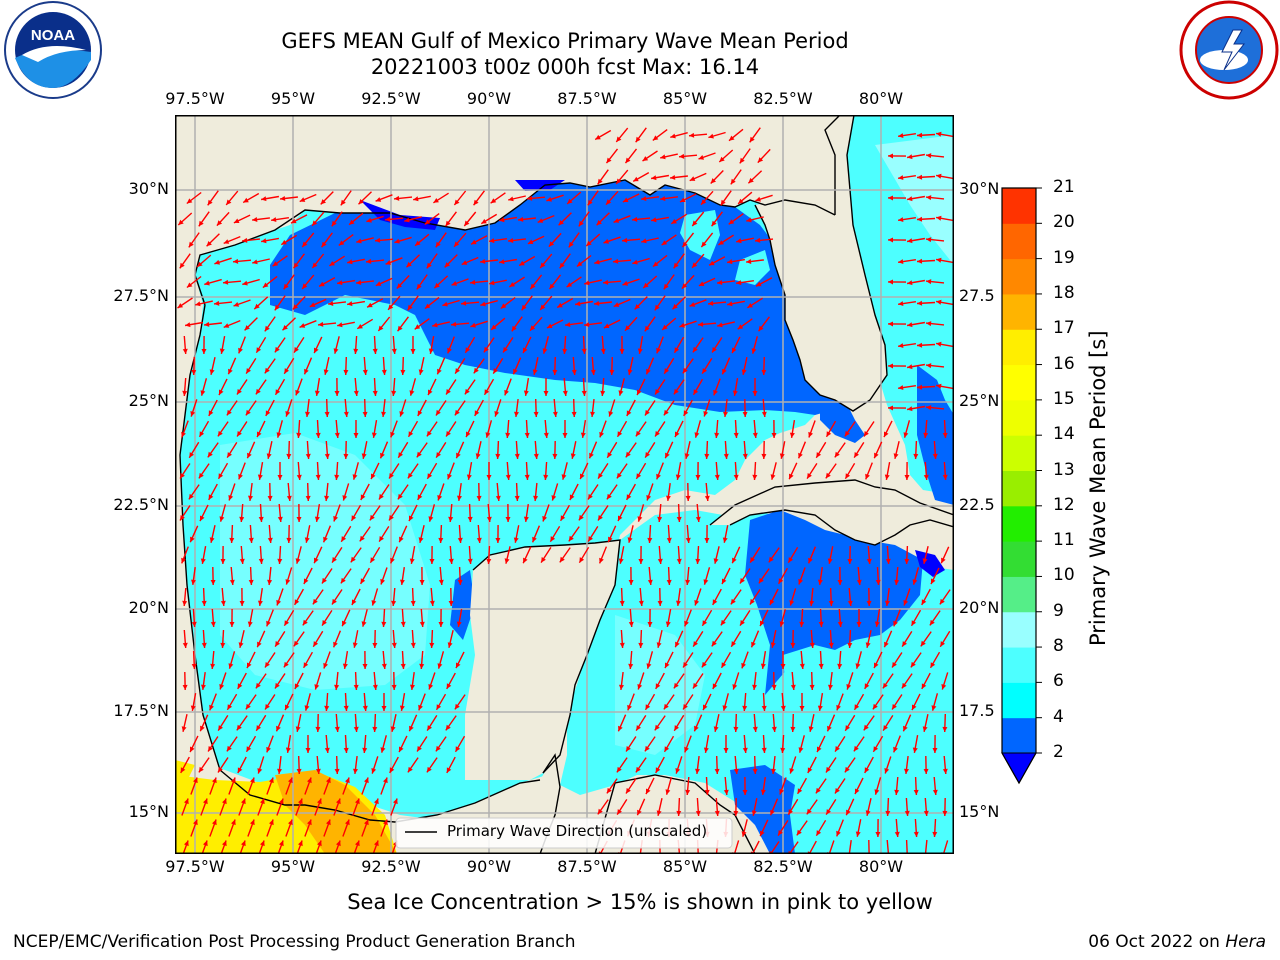  What do you see at coordinates (141, 295) in the screenshot?
I see `lat-label-left: 27.5°N` at bounding box center [141, 295].